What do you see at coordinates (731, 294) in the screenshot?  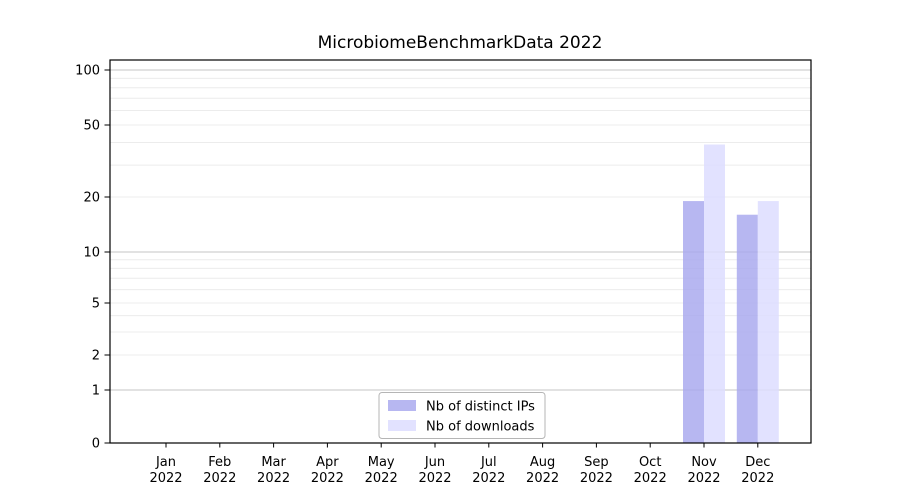 I see `bars` at bounding box center [731, 294].